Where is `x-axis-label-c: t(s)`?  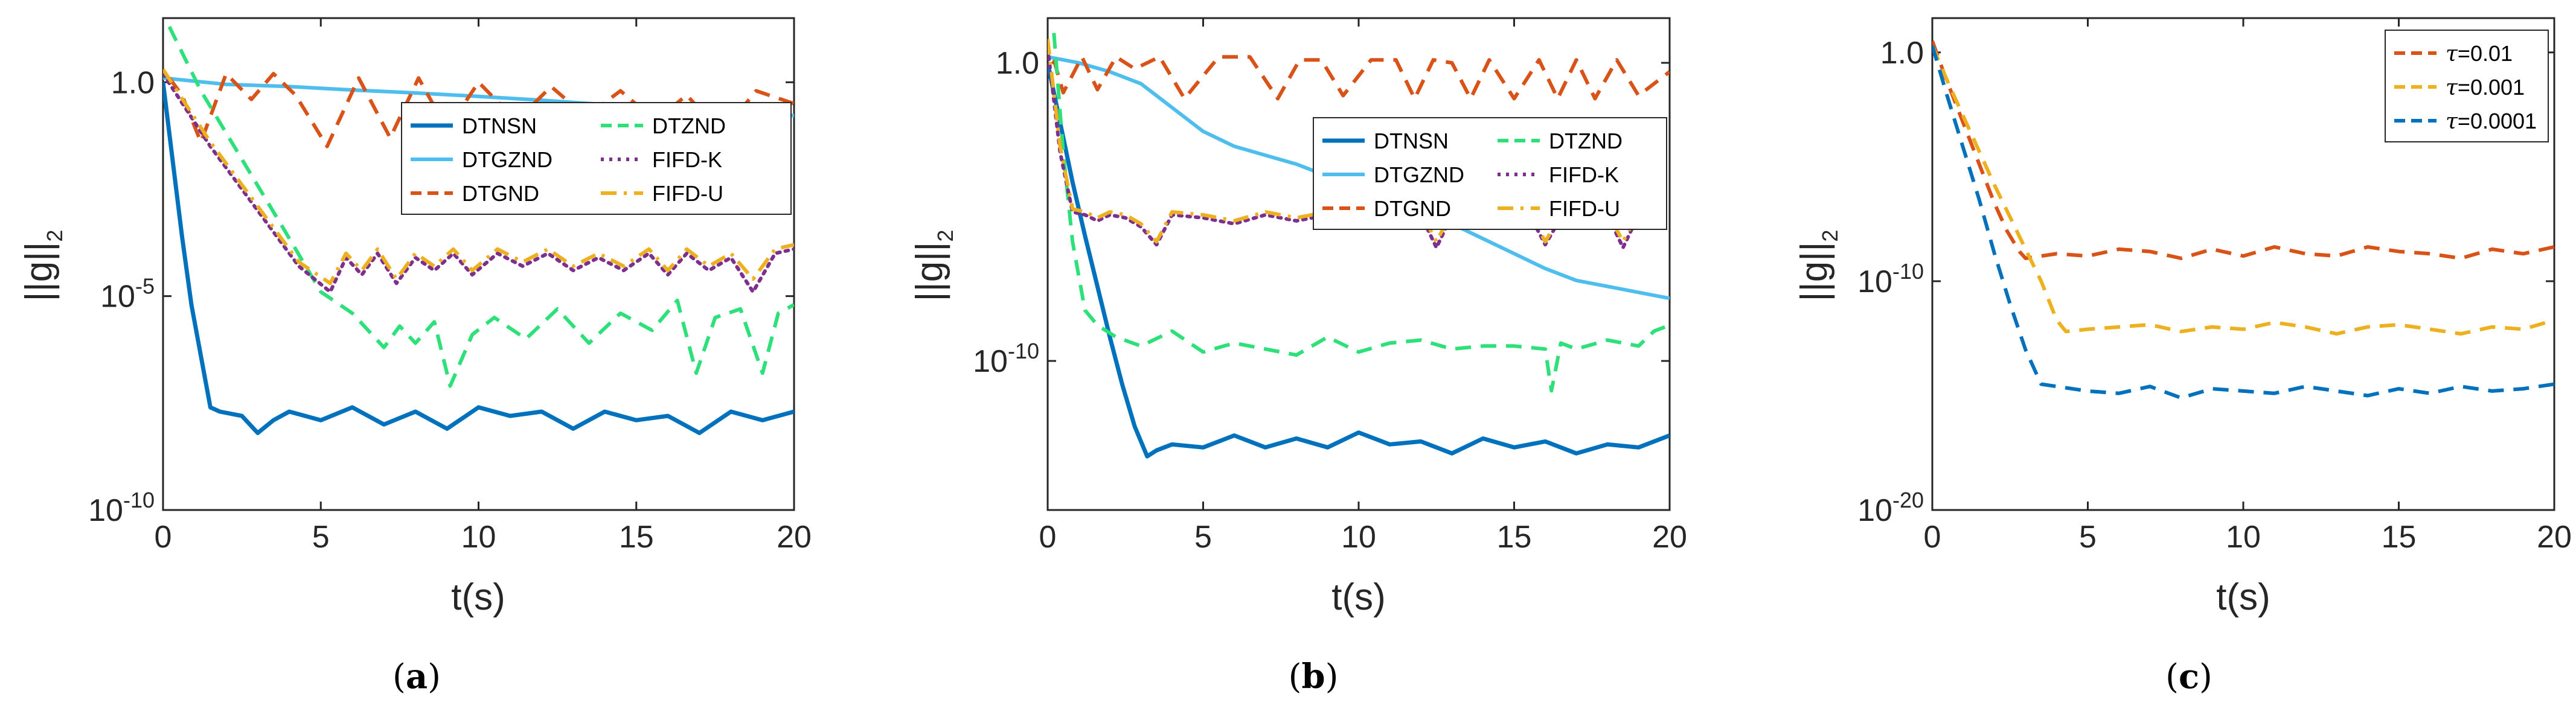
x-axis-label-c: t(s) is located at coordinates (2243, 597).